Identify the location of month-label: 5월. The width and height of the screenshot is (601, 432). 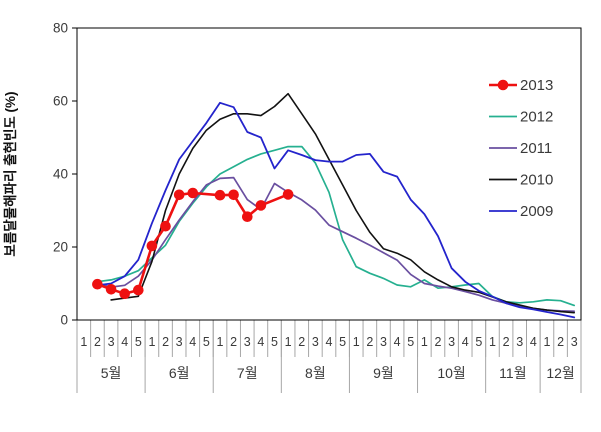
(111, 373).